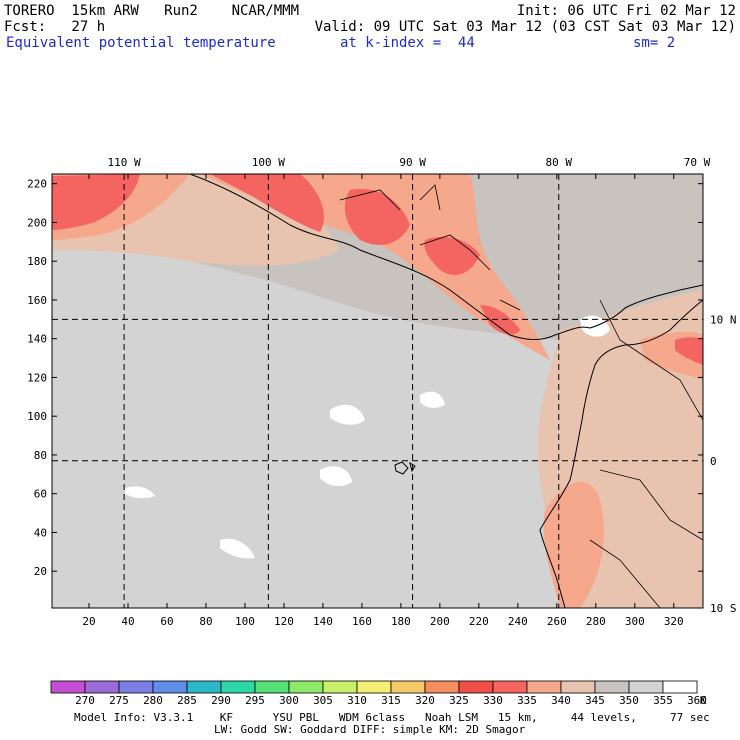 The width and height of the screenshot is (740, 740). What do you see at coordinates (141, 43) in the screenshot?
I see `field-name: Equivalent potential temperature` at bounding box center [141, 43].